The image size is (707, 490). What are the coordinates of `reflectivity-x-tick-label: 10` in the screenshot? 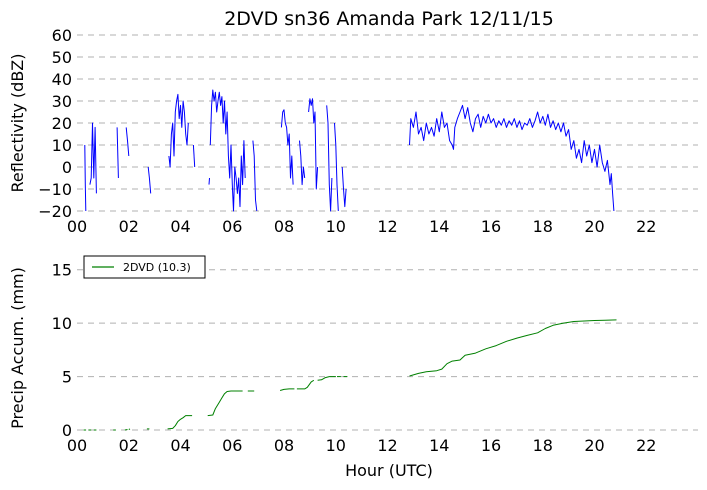 It's located at (336, 226).